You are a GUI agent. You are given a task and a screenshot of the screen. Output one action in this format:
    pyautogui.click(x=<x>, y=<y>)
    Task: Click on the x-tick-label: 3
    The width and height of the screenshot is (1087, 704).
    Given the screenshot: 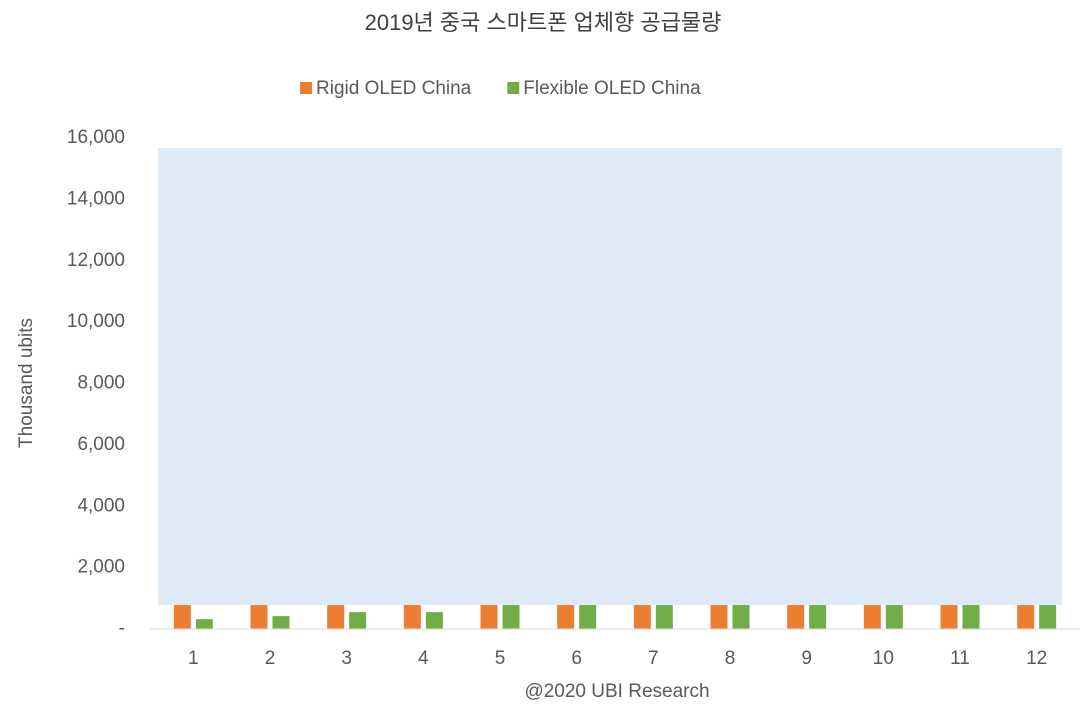 What is the action you would take?
    pyautogui.click(x=346, y=658)
    